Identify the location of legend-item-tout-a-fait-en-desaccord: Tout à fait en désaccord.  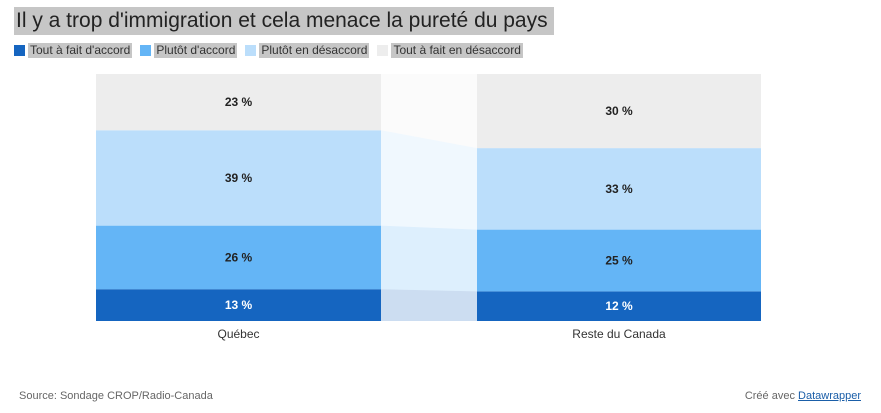
(450, 50).